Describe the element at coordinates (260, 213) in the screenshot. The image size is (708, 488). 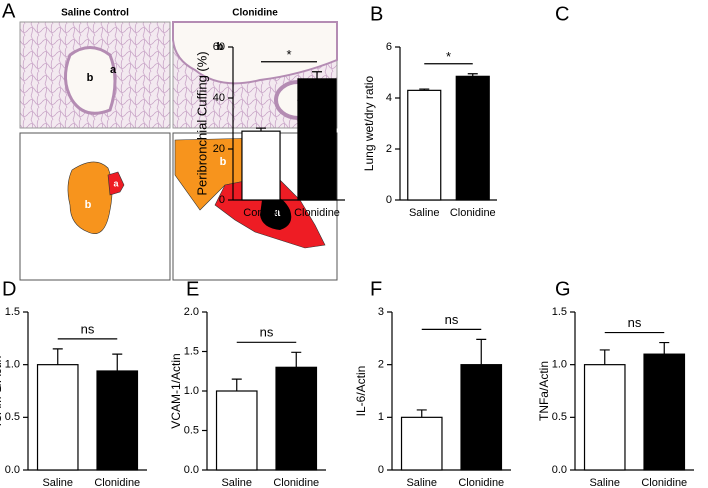
I see `x-tick-label: Control` at that location.